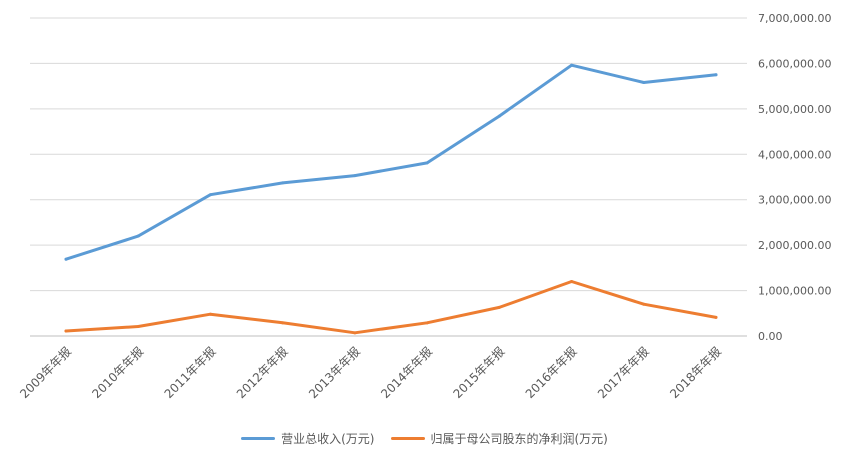  What do you see at coordinates (334, 373) in the screenshot?
I see `x-tick-label: 2013年年报` at bounding box center [334, 373].